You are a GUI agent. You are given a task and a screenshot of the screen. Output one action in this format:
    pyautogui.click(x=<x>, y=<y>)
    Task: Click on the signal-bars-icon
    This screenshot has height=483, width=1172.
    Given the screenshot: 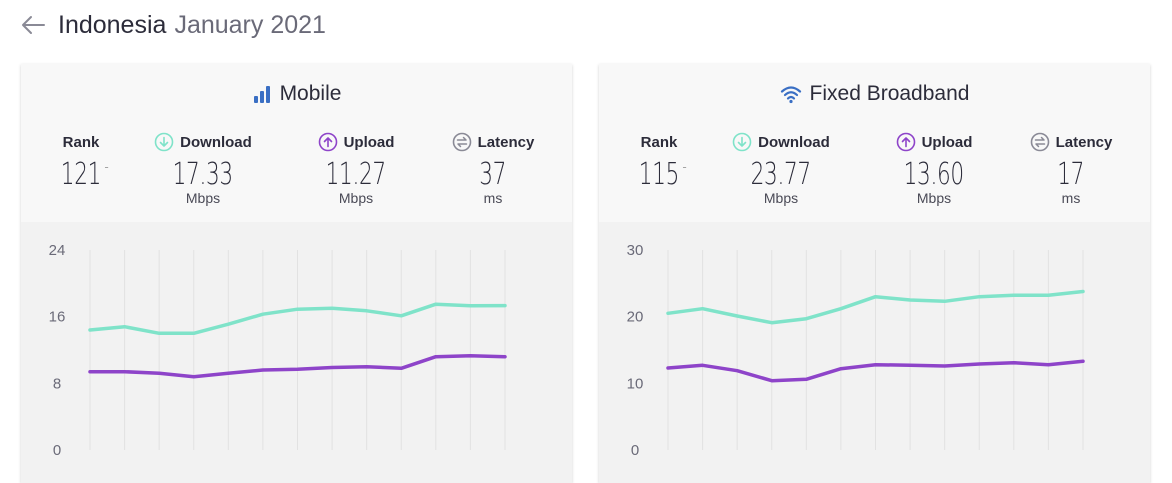 What is the action you would take?
    pyautogui.click(x=261, y=94)
    